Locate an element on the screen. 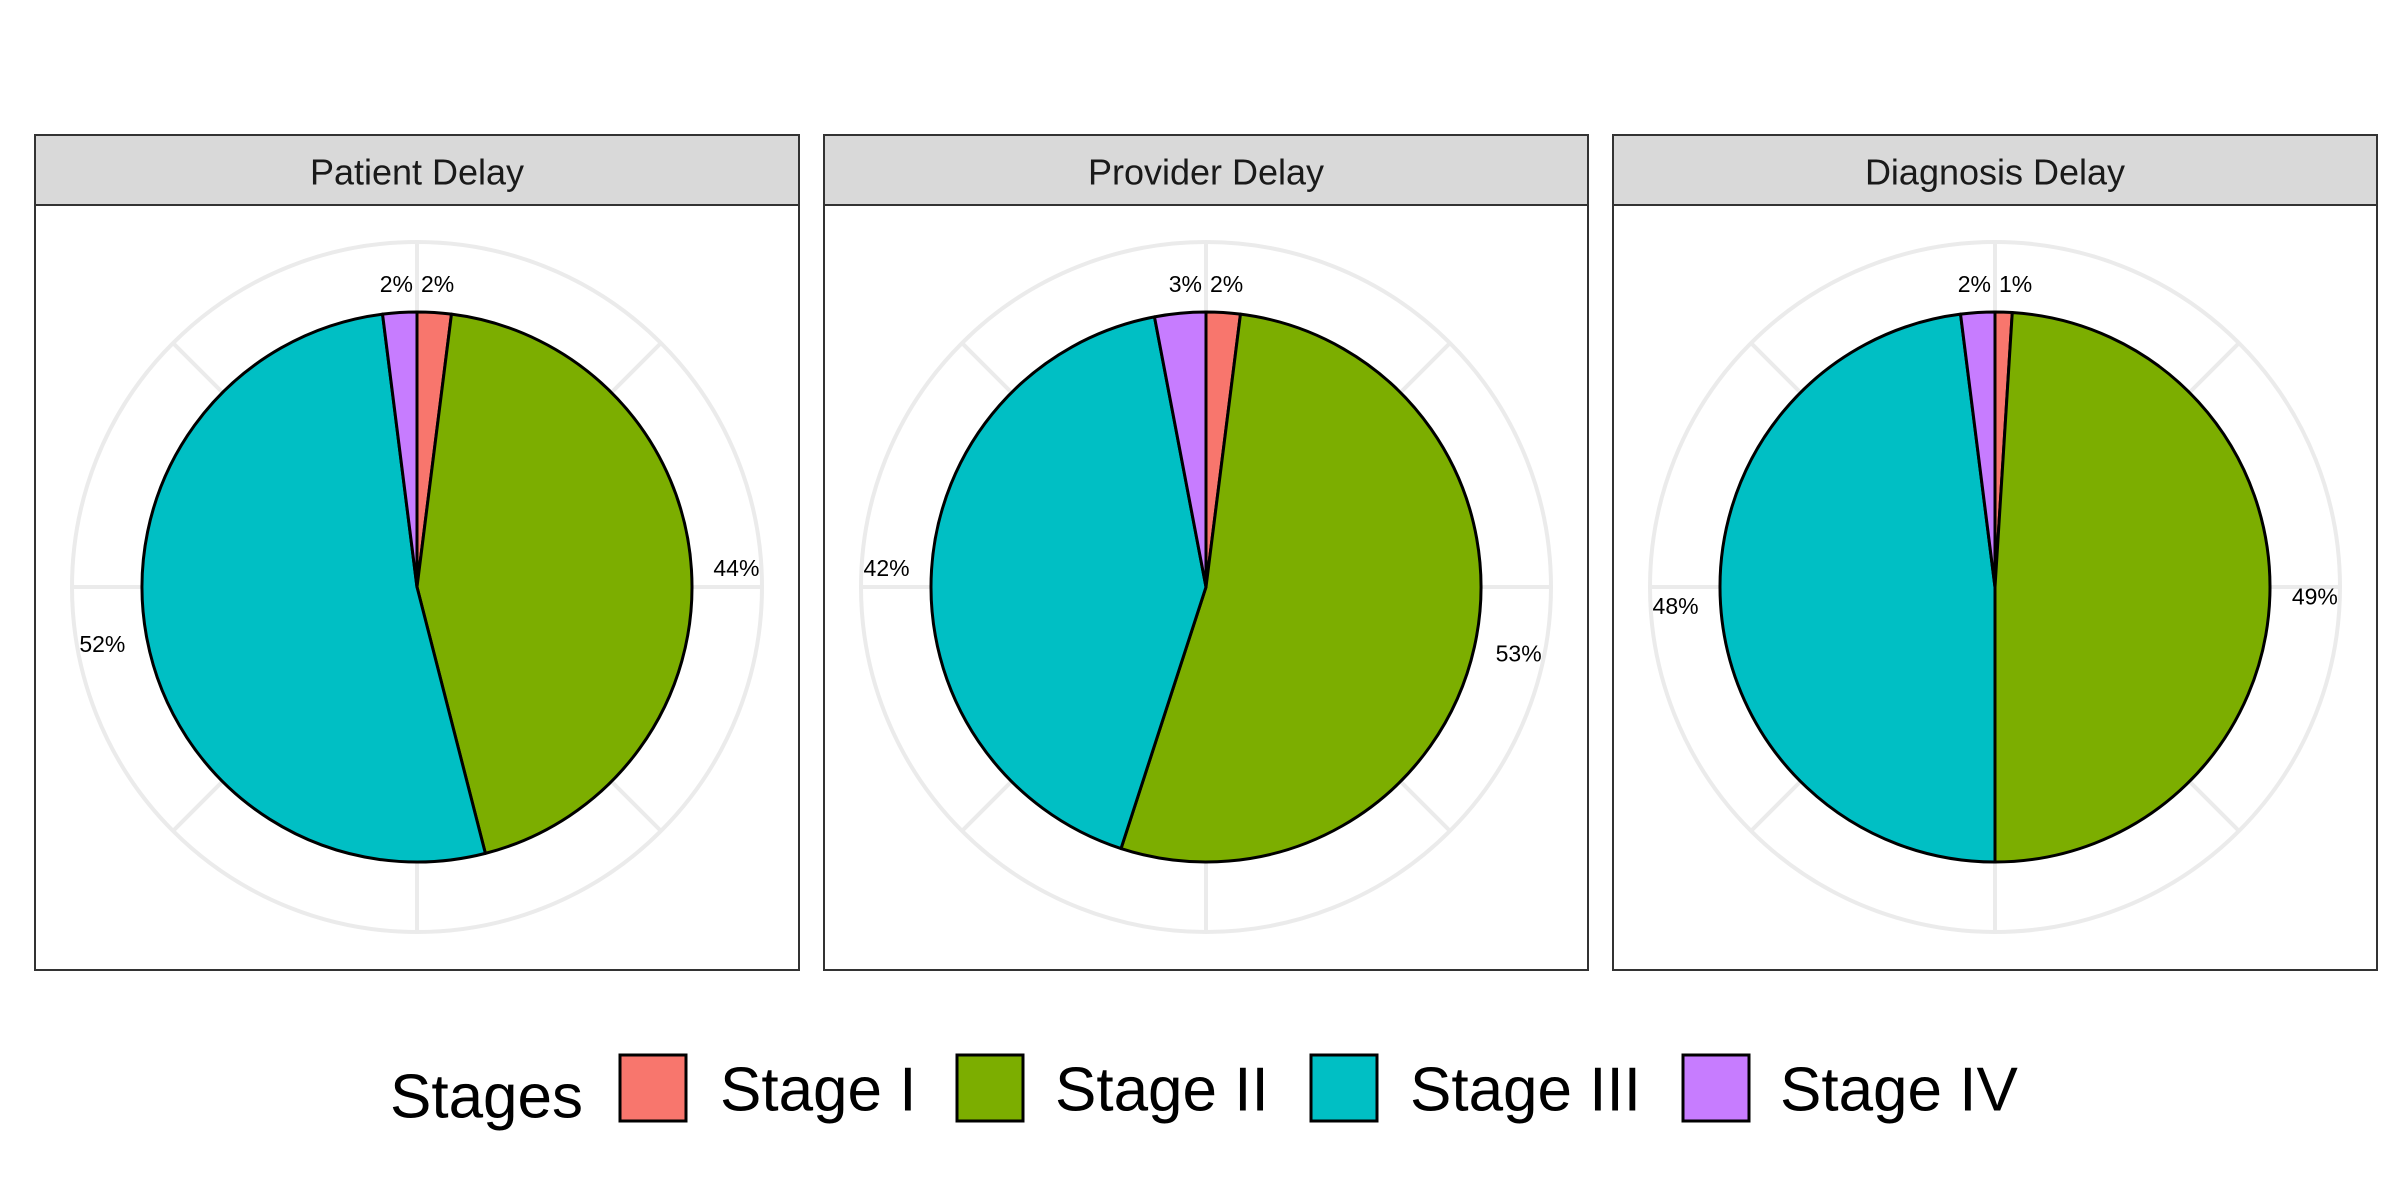 The width and height of the screenshot is (2400, 1200). legend-key-stage-iii is located at coordinates (1344, 1088).